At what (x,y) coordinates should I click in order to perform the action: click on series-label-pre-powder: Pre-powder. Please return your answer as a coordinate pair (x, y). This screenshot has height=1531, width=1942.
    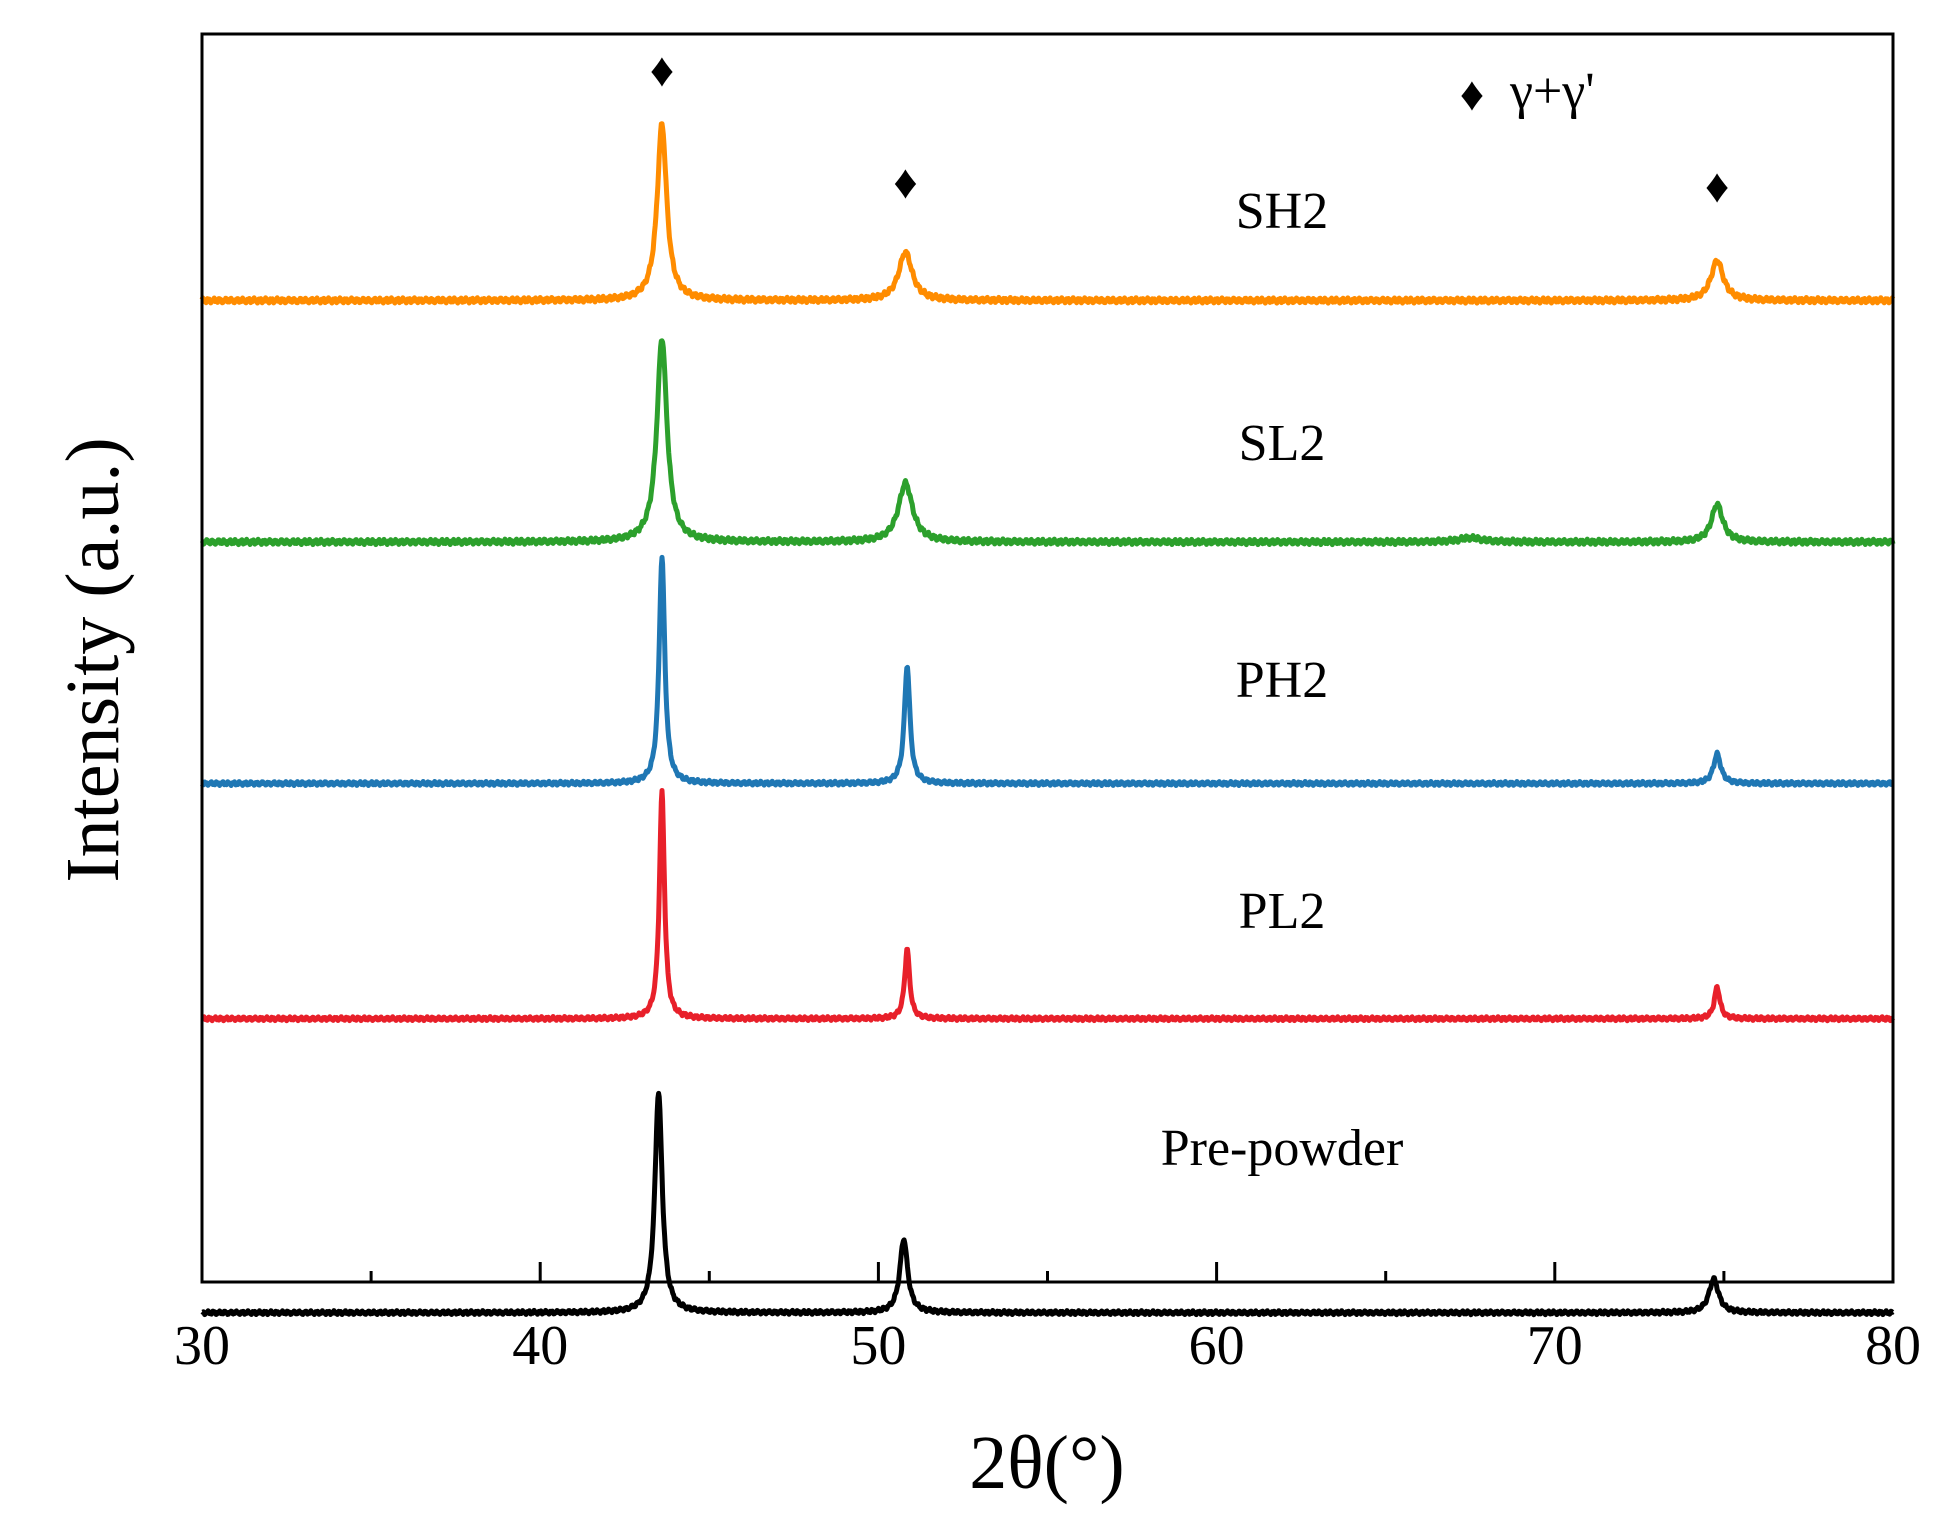
    Looking at the image, I should click on (1282, 1148).